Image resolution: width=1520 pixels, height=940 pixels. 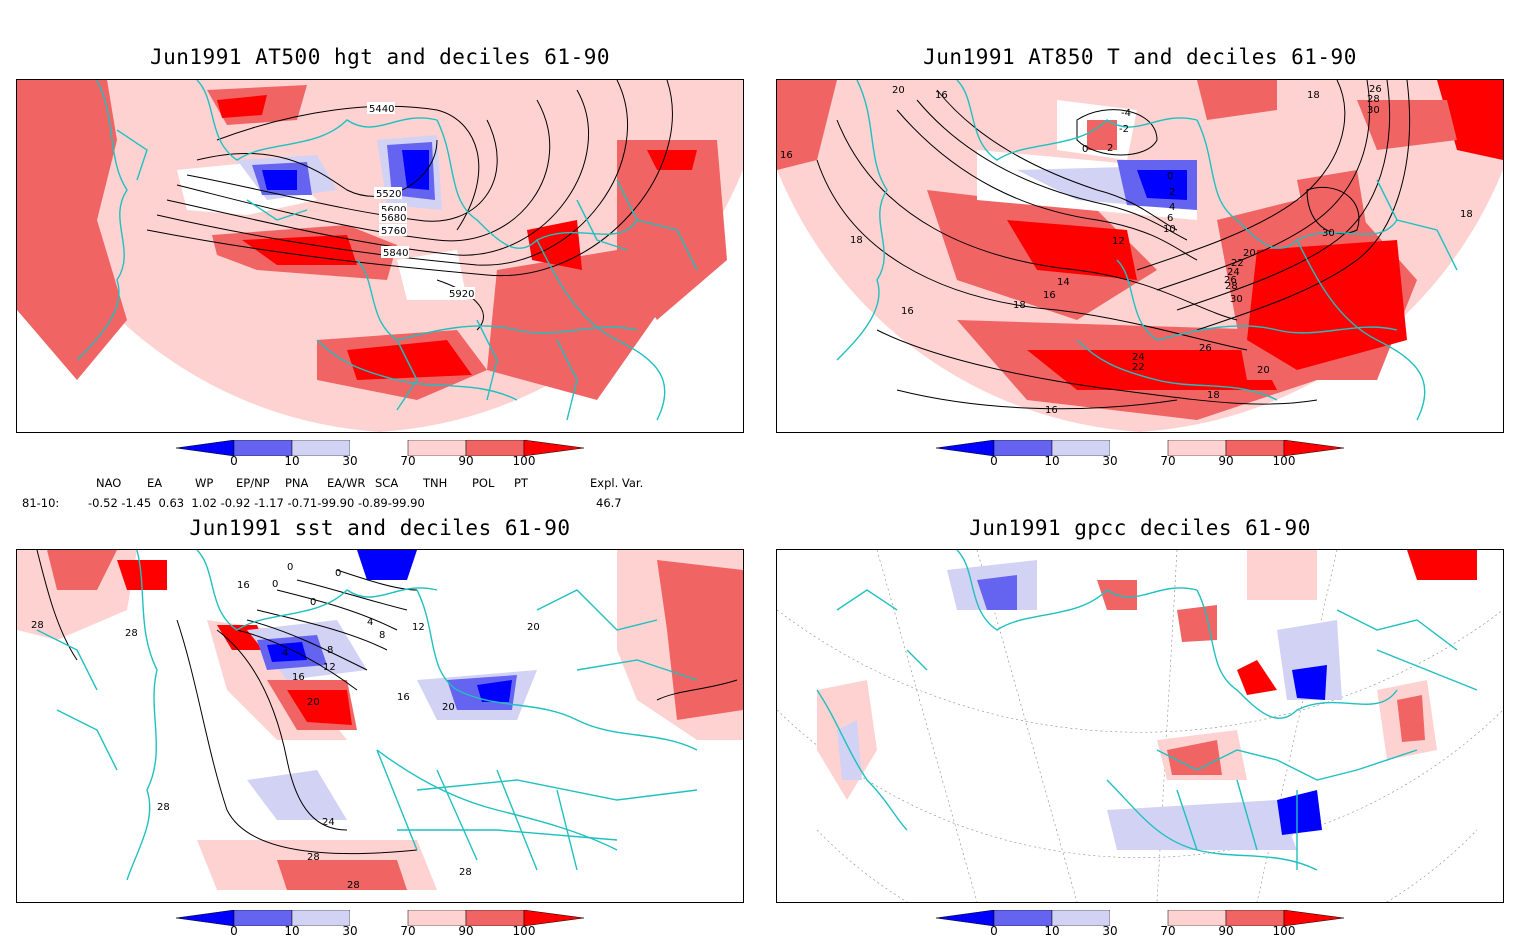 I want to click on svg-text: 8, so click(x=382, y=635).